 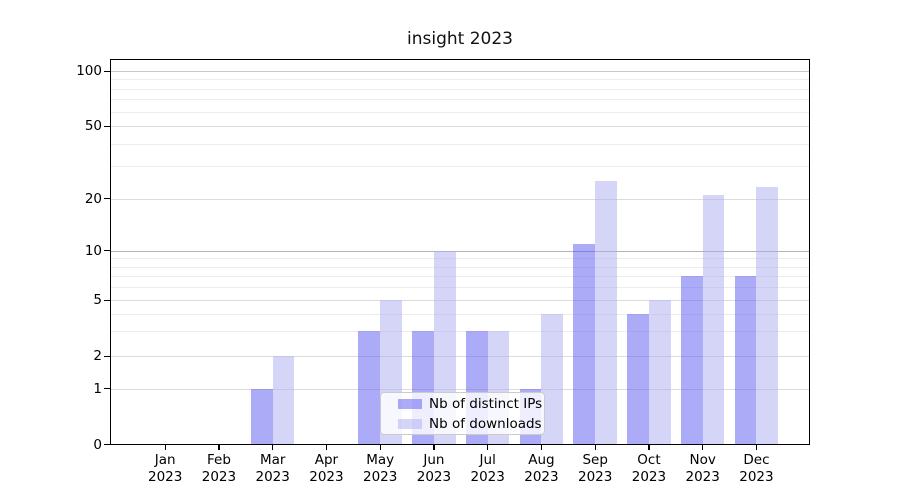 I want to click on x-tick-label-jul-2023: Jul 2023, so click(x=488, y=469).